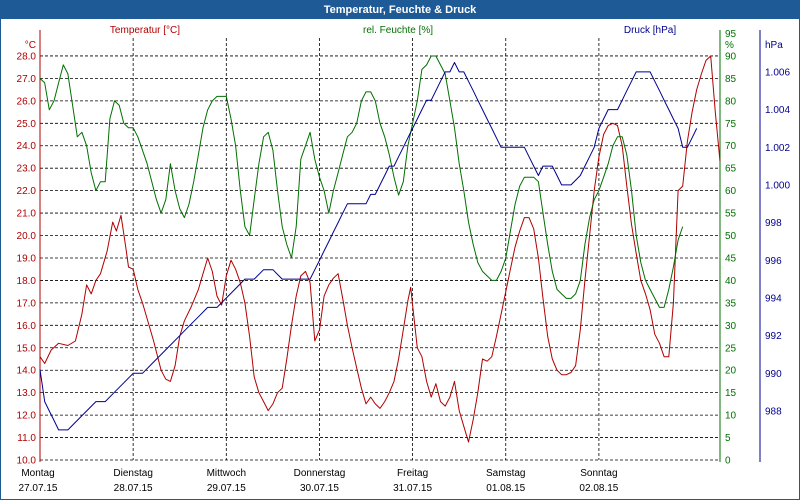 The width and height of the screenshot is (800, 500). I want to click on x-tick-day-label: Freitag, so click(412, 473).